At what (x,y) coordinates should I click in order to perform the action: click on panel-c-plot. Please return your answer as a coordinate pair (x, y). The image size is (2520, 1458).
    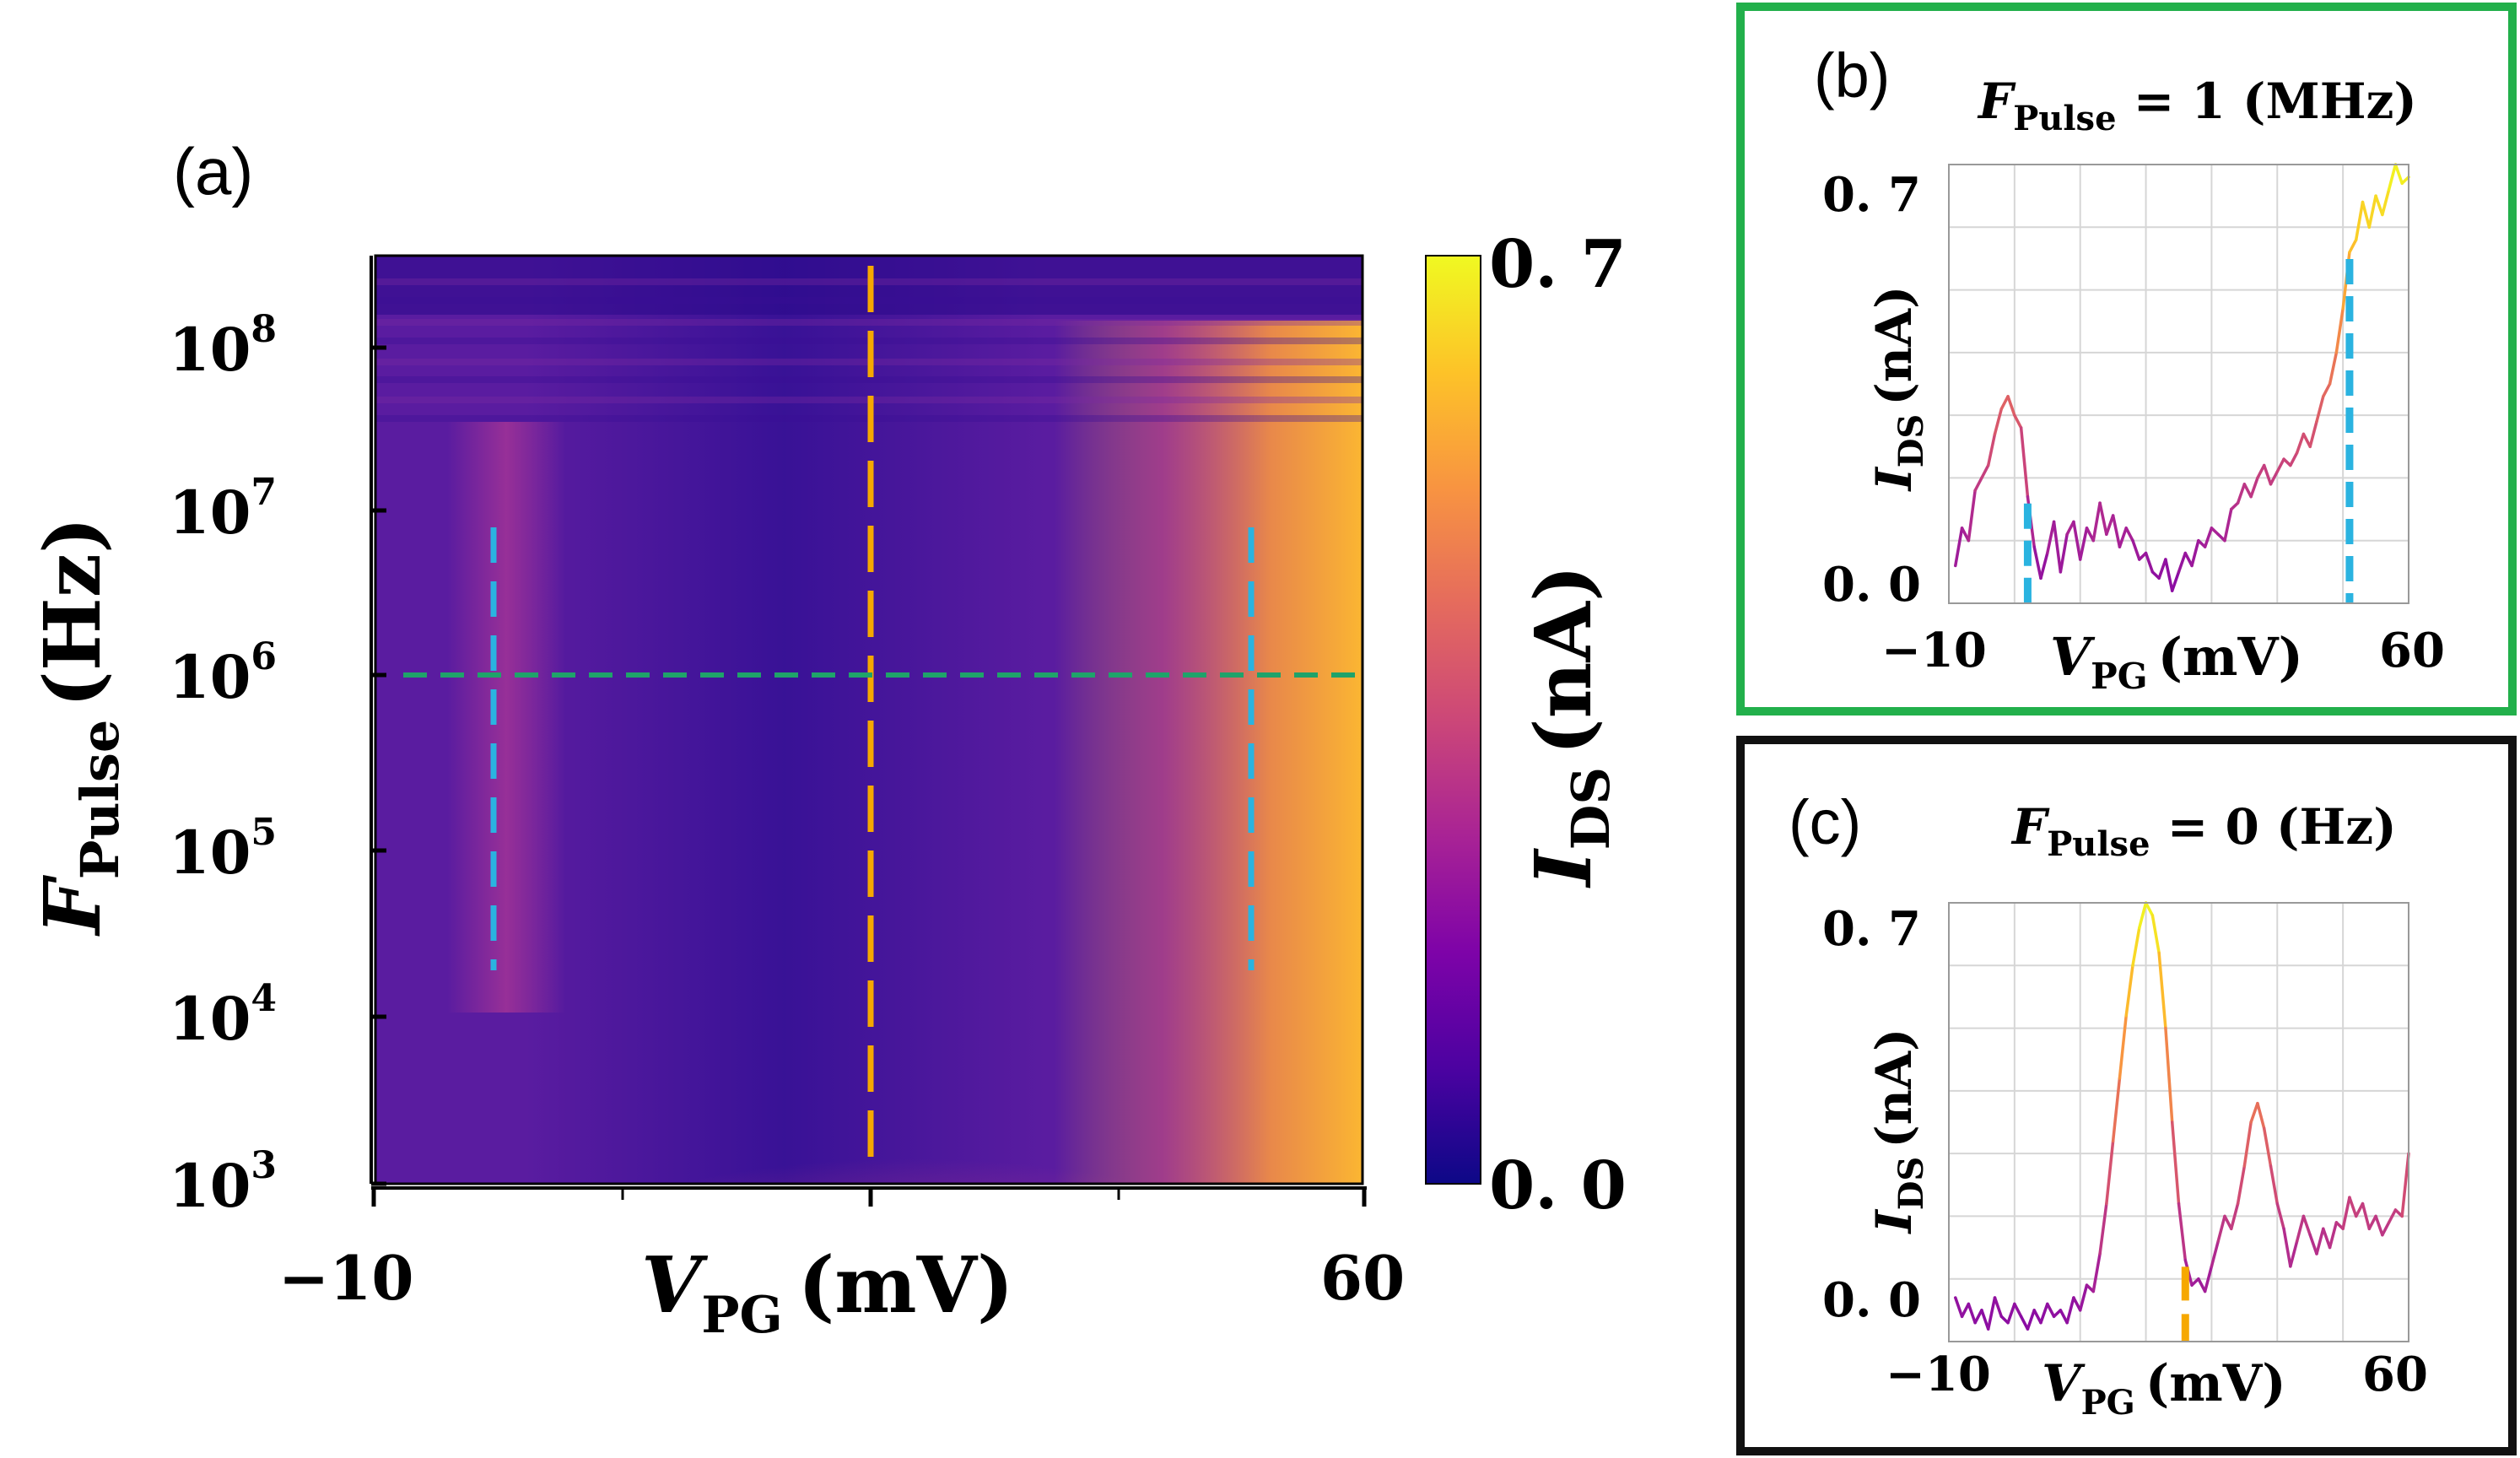
    Looking at the image, I should click on (2179, 1121).